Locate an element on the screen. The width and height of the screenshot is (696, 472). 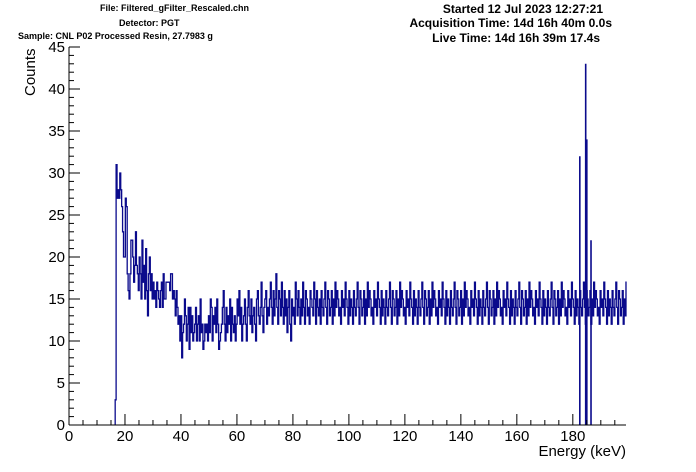
x-tick-label: 180 is located at coordinates (572, 436).